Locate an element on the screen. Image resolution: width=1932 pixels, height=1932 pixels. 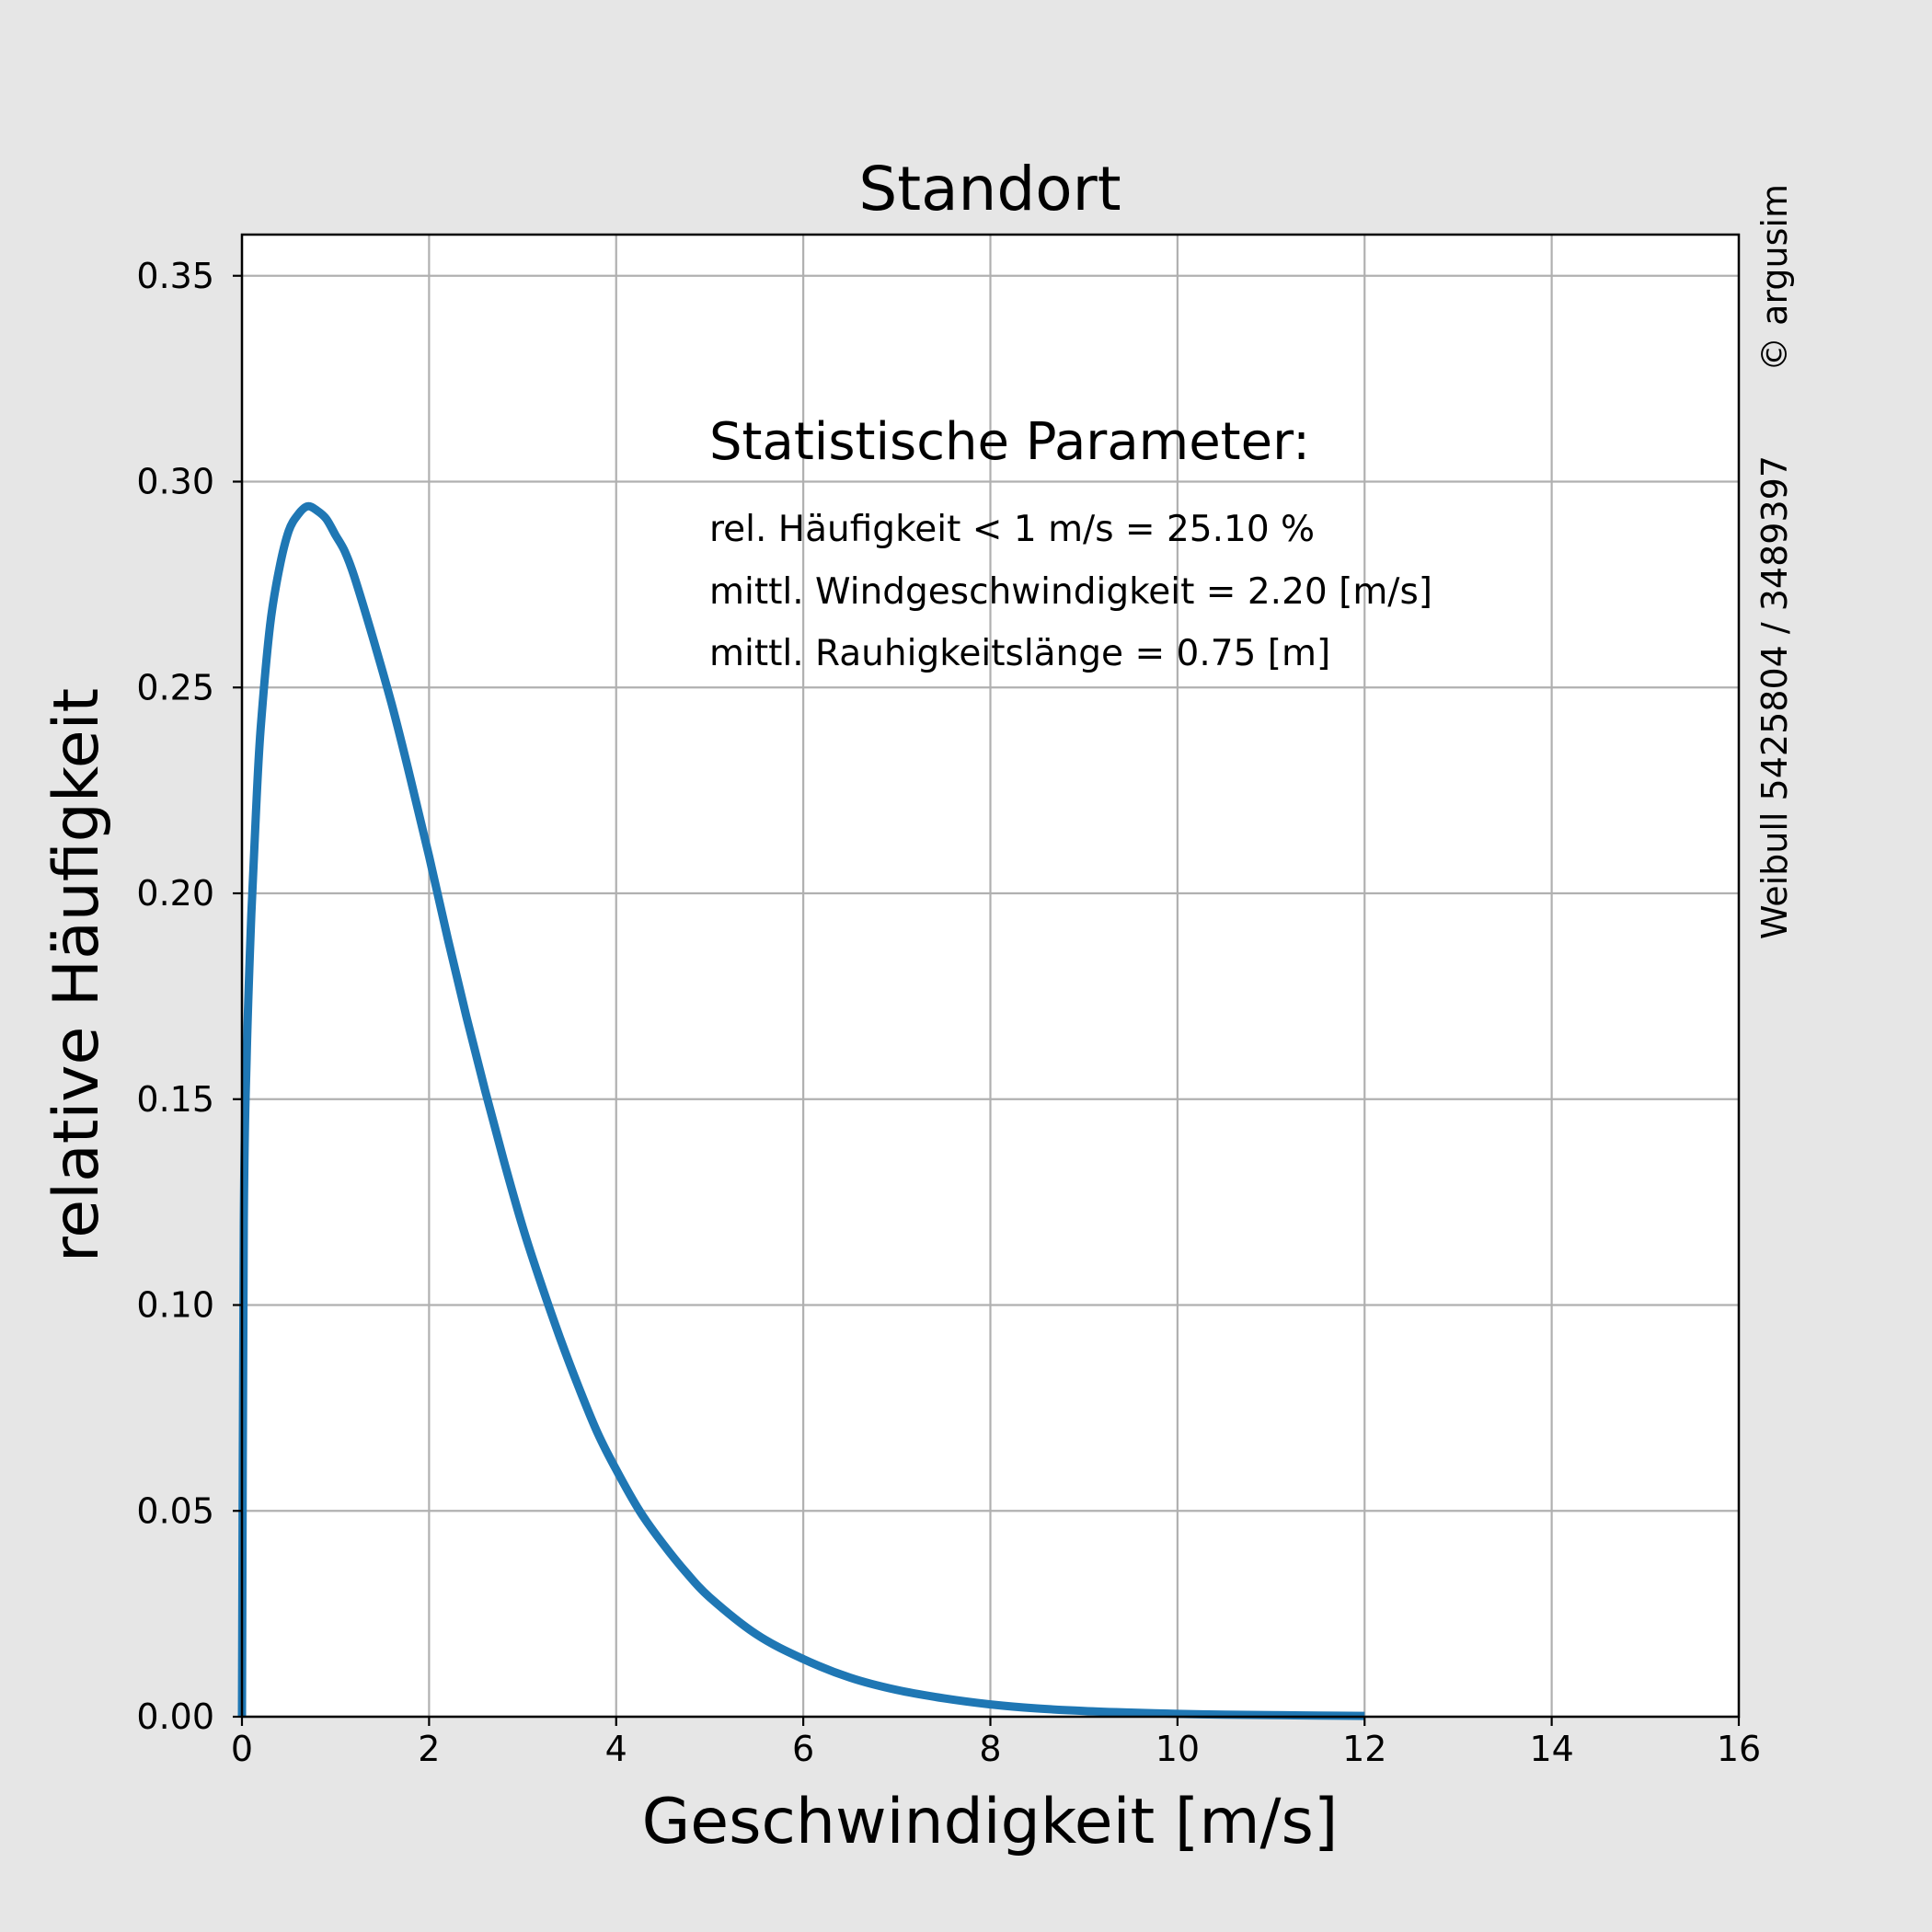
x-tick-label: 16 is located at coordinates (1739, 1749).